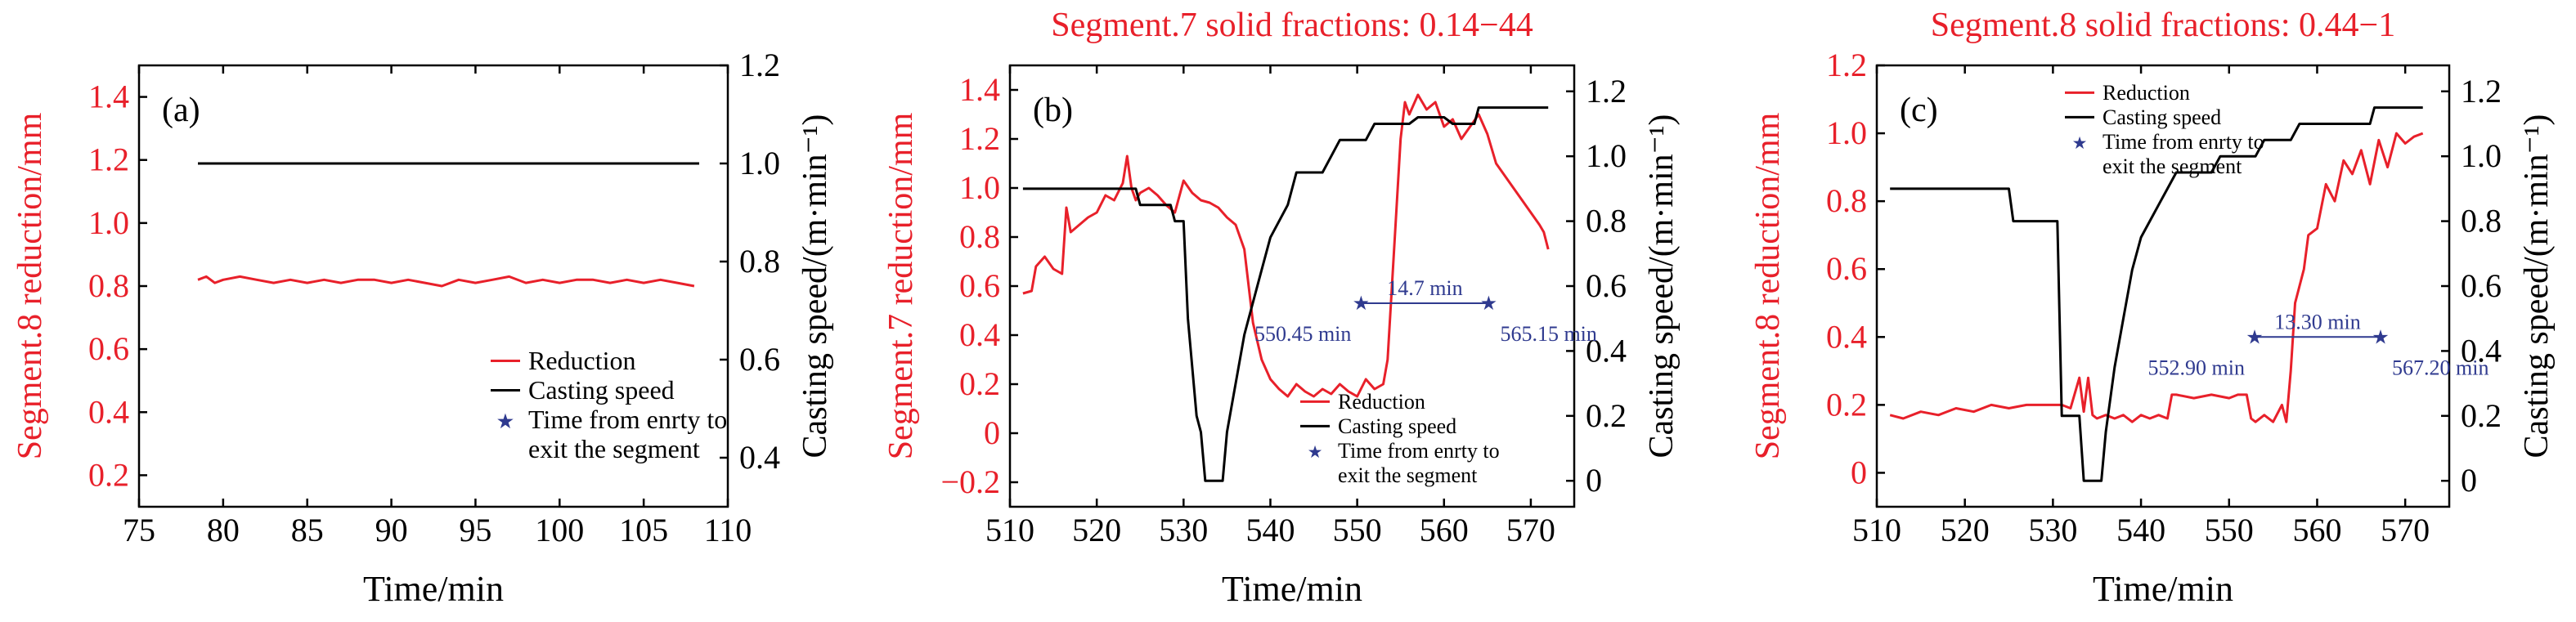 The image size is (2576, 622). Describe the element at coordinates (108, 97) in the screenshot. I see `y-left-tick-label: 1.4` at that location.